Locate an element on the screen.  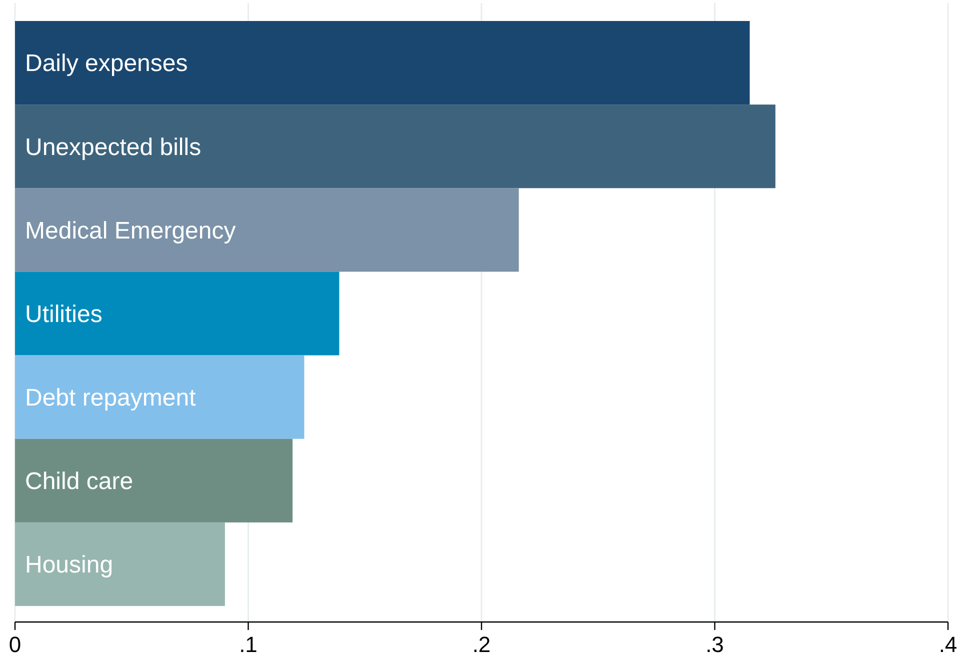
x-tick-label: .2 is located at coordinates (481, 644).